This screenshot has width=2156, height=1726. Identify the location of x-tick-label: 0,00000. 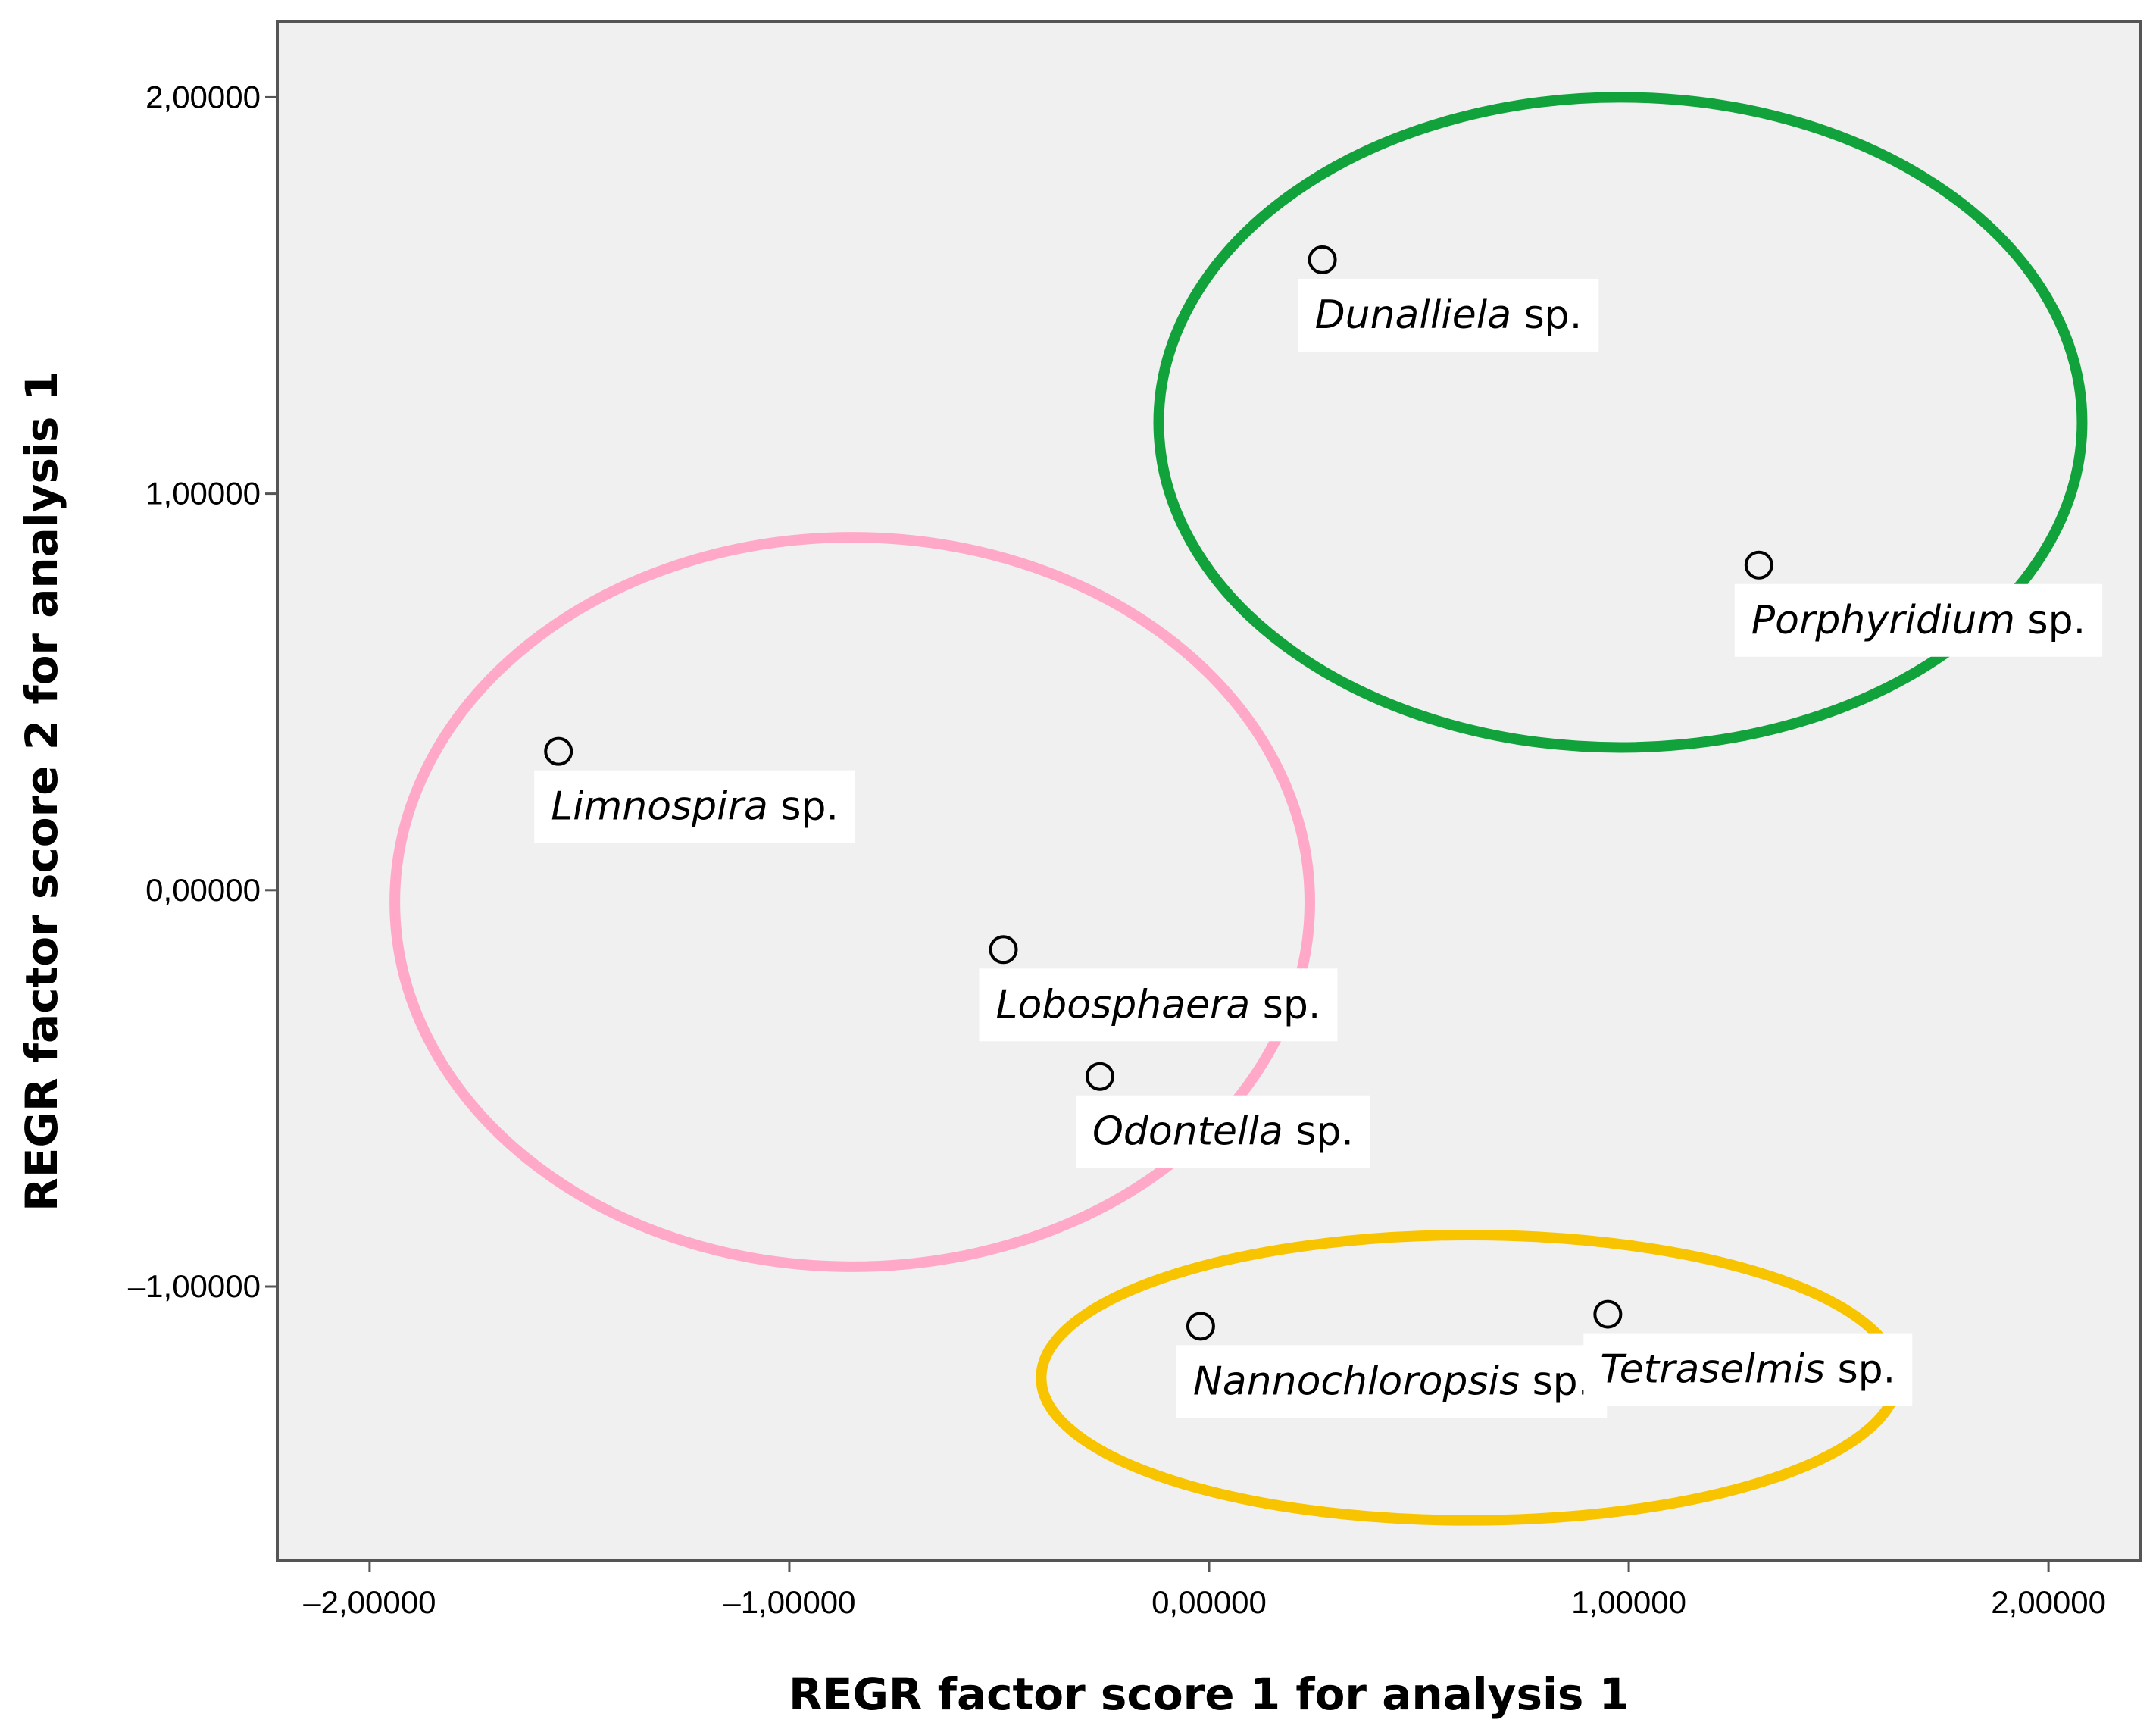
(1209, 1602).